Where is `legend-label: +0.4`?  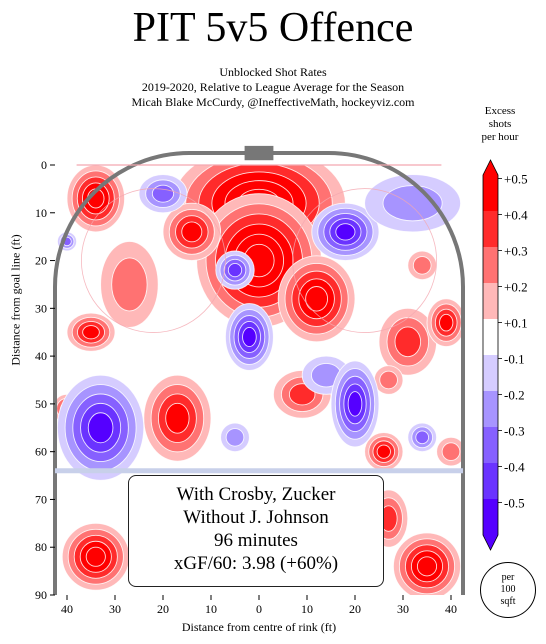
legend-label: +0.4 is located at coordinates (516, 215).